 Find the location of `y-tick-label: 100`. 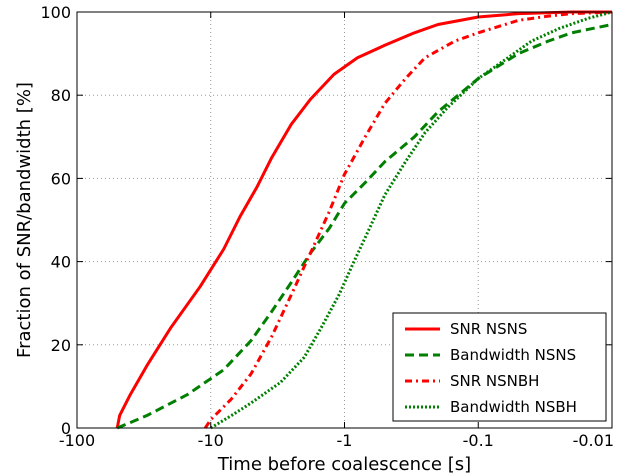

y-tick-label: 100 is located at coordinates (55, 12).